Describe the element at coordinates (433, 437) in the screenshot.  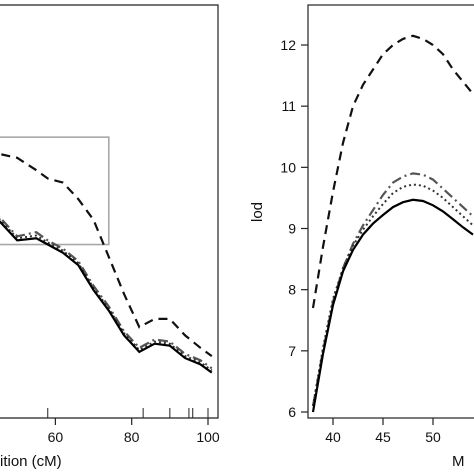
I see `right-x-tick-label: 50` at that location.